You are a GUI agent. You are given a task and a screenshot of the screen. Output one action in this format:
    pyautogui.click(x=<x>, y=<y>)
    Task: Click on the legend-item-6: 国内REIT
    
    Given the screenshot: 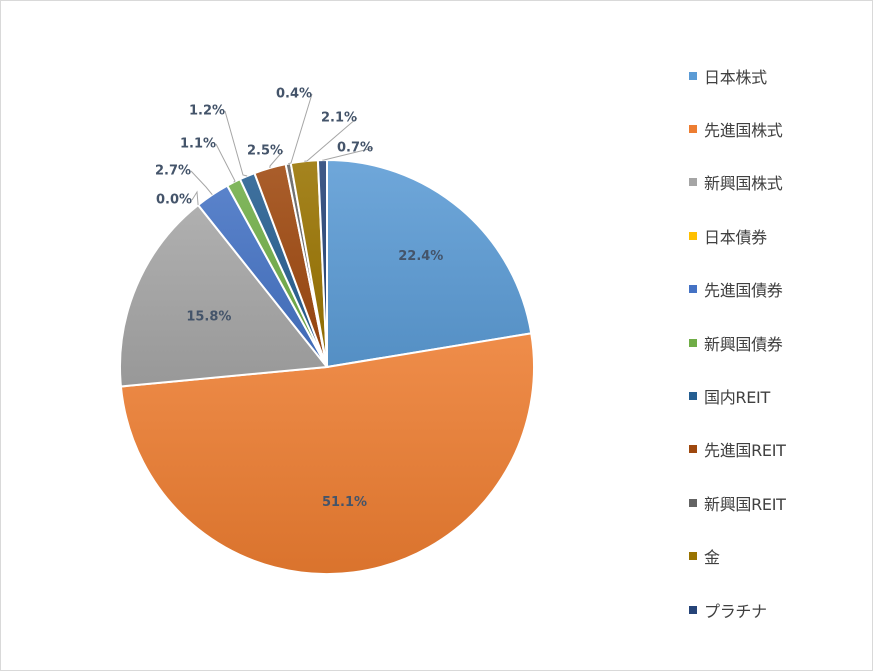 What is the action you would take?
    pyautogui.click(x=779, y=395)
    